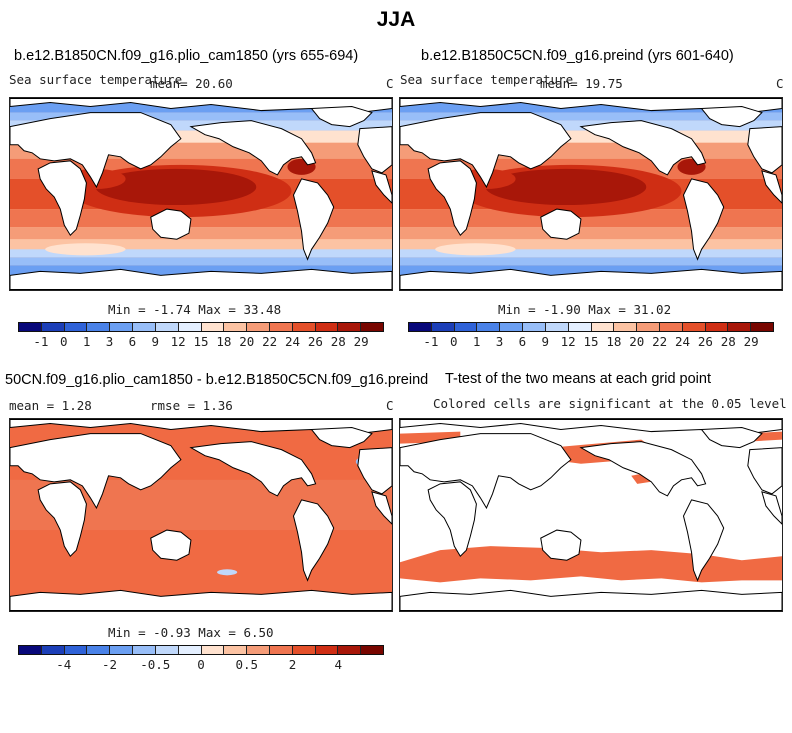 Image resolution: width=792 pixels, height=733 pixels. I want to click on colorbar-tick: 26, so click(315, 341).